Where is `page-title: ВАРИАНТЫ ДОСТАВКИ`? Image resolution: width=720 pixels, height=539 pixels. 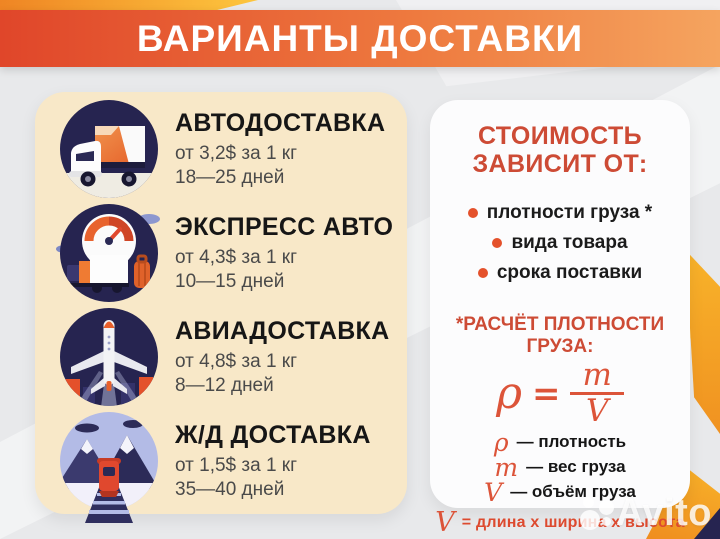 page-title: ВАРИАНТЫ ДОСТАВКИ is located at coordinates (360, 38).